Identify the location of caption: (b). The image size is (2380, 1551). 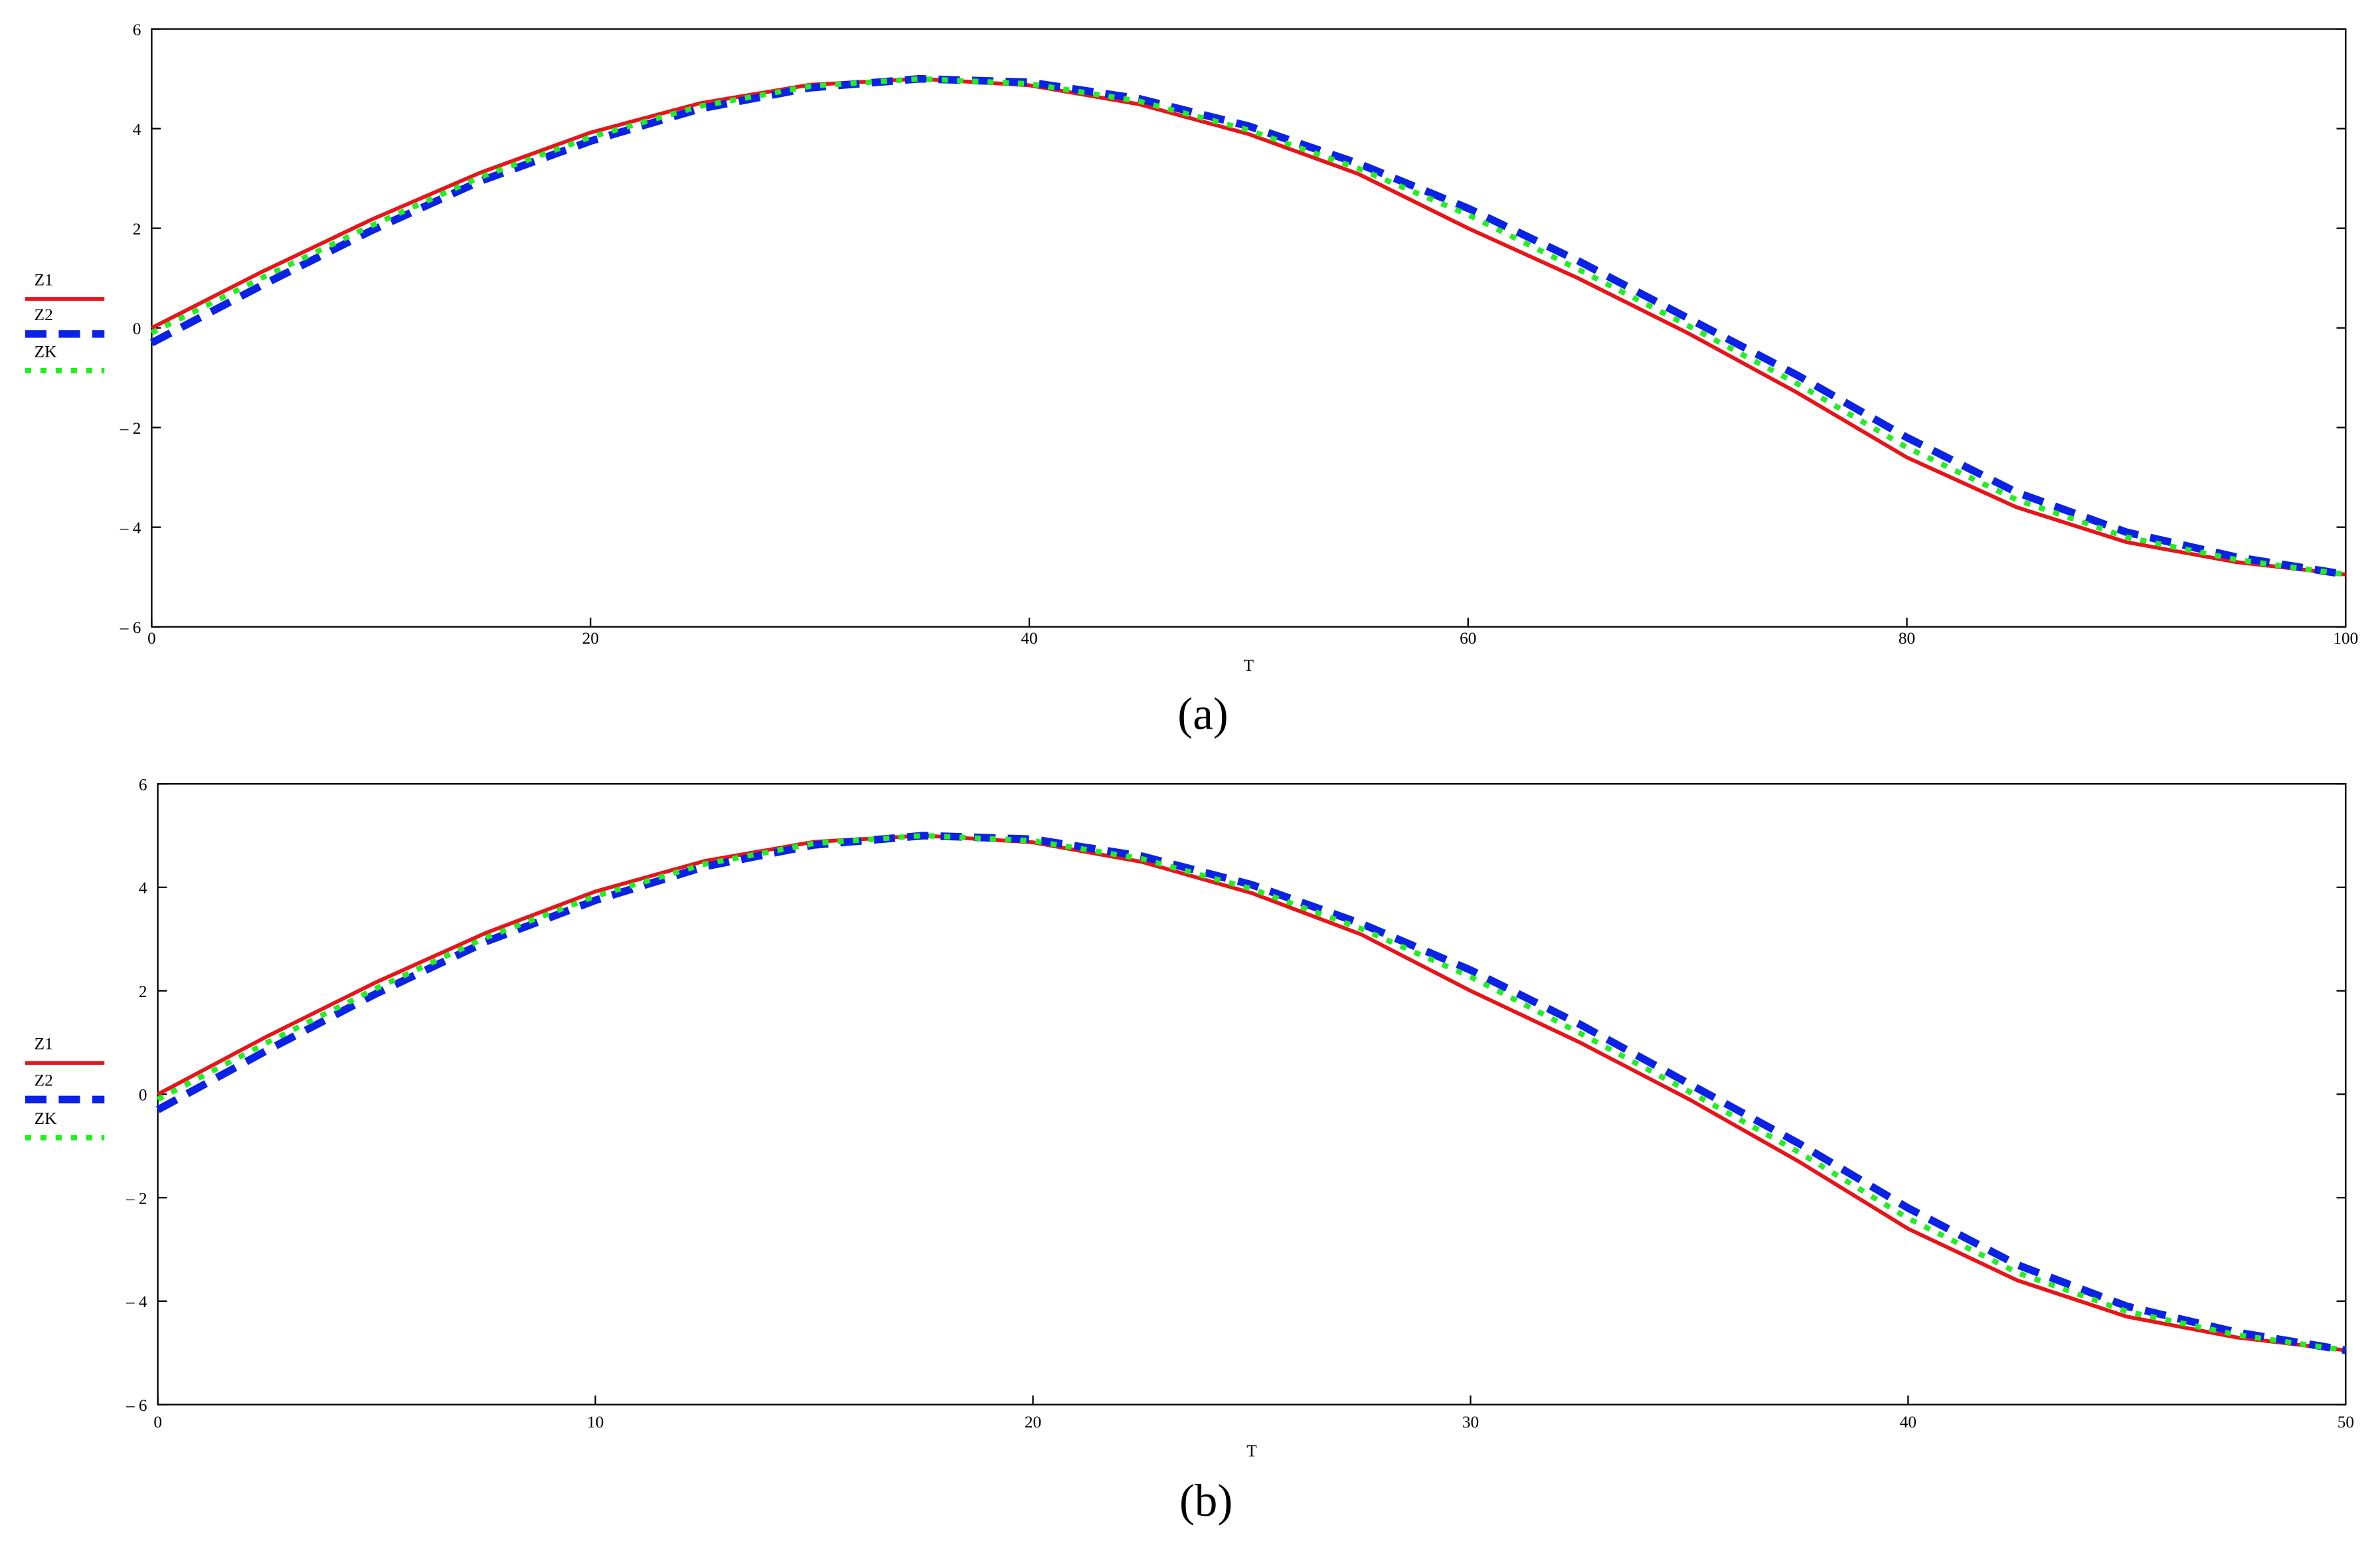
(1205, 1500).